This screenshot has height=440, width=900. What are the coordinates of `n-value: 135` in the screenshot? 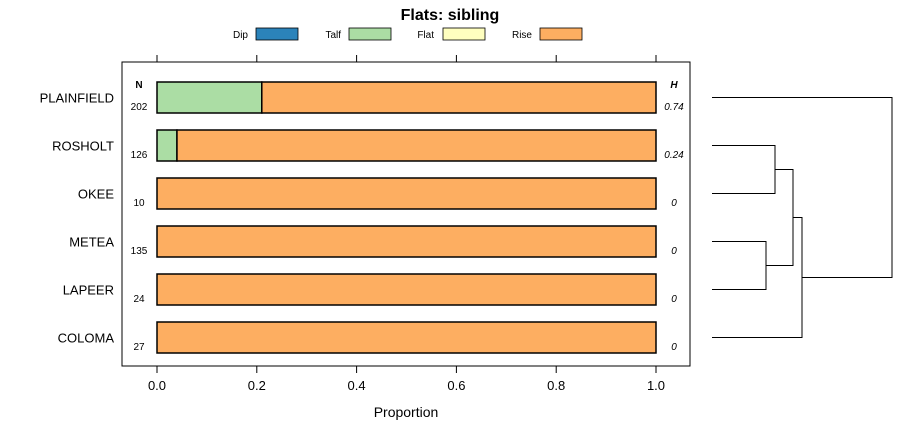 It's located at (139, 251).